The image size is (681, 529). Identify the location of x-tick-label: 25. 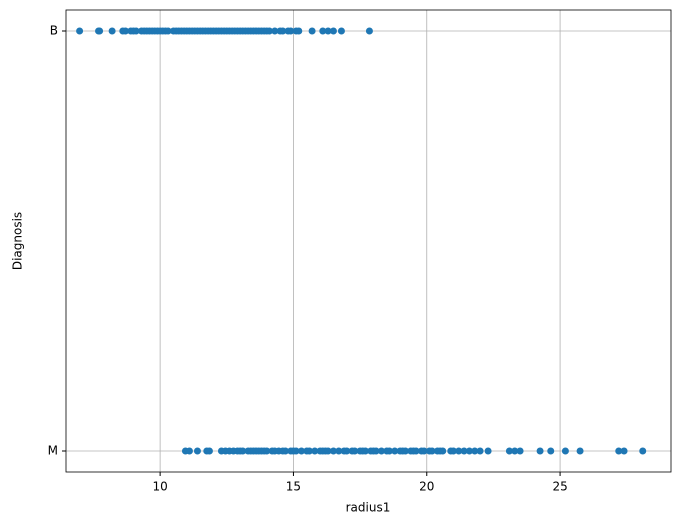
(559, 487).